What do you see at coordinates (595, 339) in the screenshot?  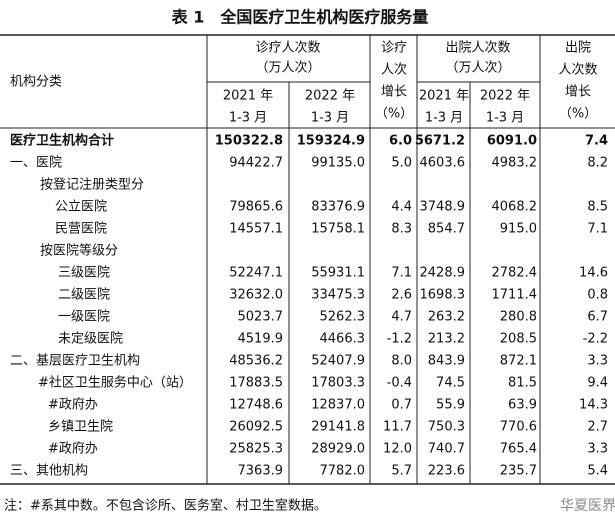 I see `cell: -2.2` at bounding box center [595, 339].